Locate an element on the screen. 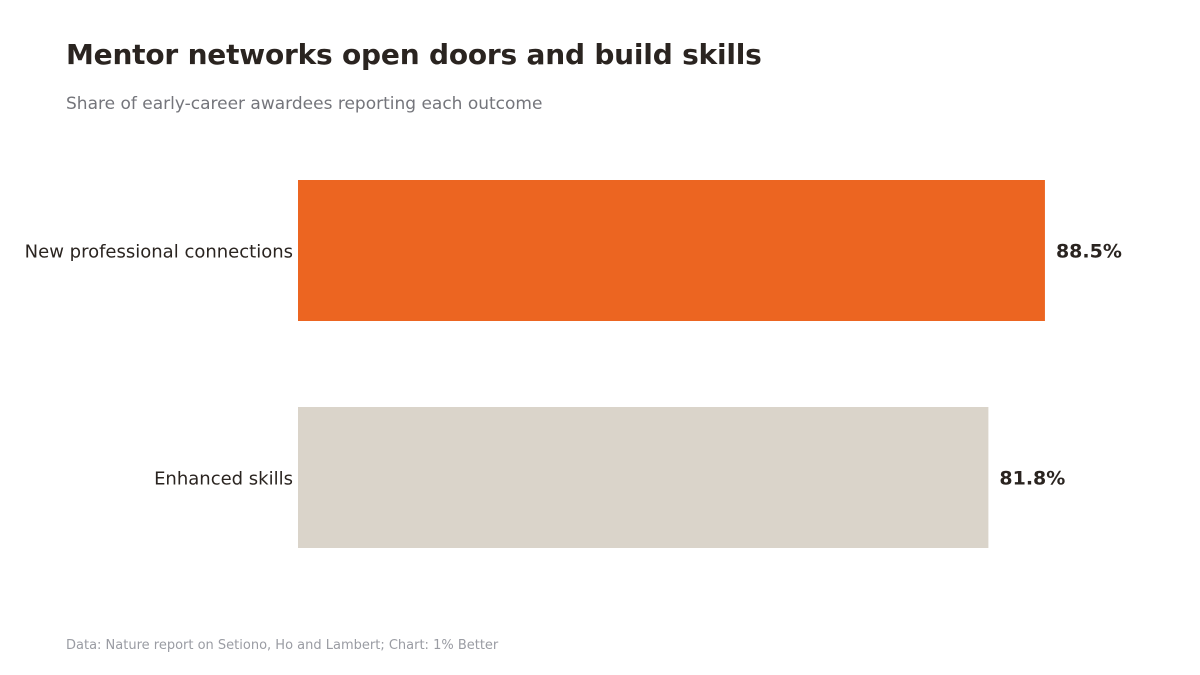 This screenshot has height=675, width=1200. value-label-new-professional-connections: 88.5% is located at coordinates (1089, 252).